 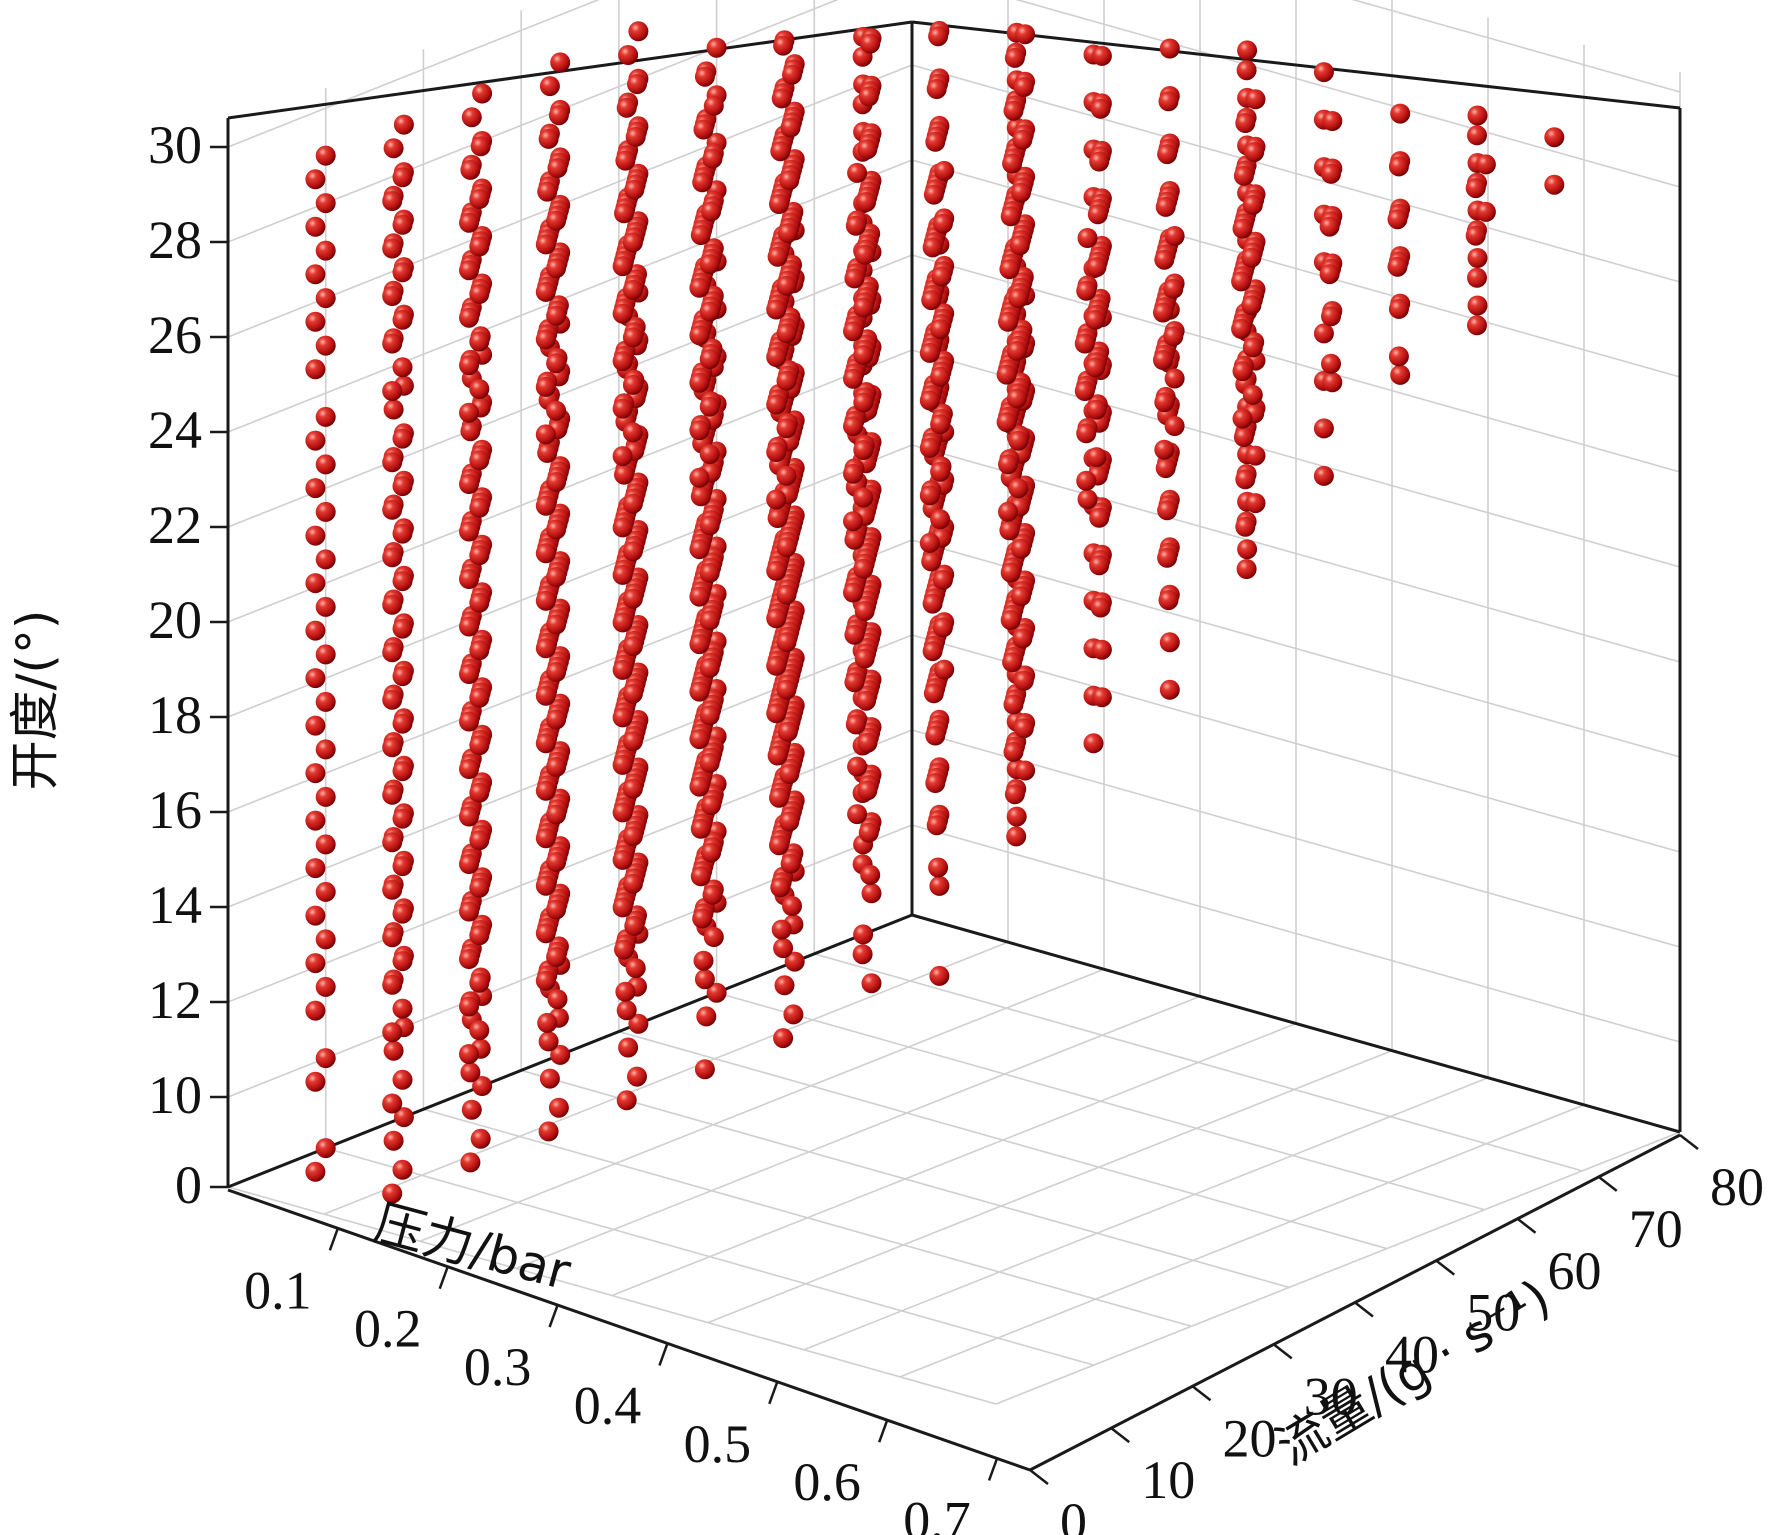 What do you see at coordinates (718, 1444) in the screenshot?
I see `x-tick-label: 0.5` at bounding box center [718, 1444].